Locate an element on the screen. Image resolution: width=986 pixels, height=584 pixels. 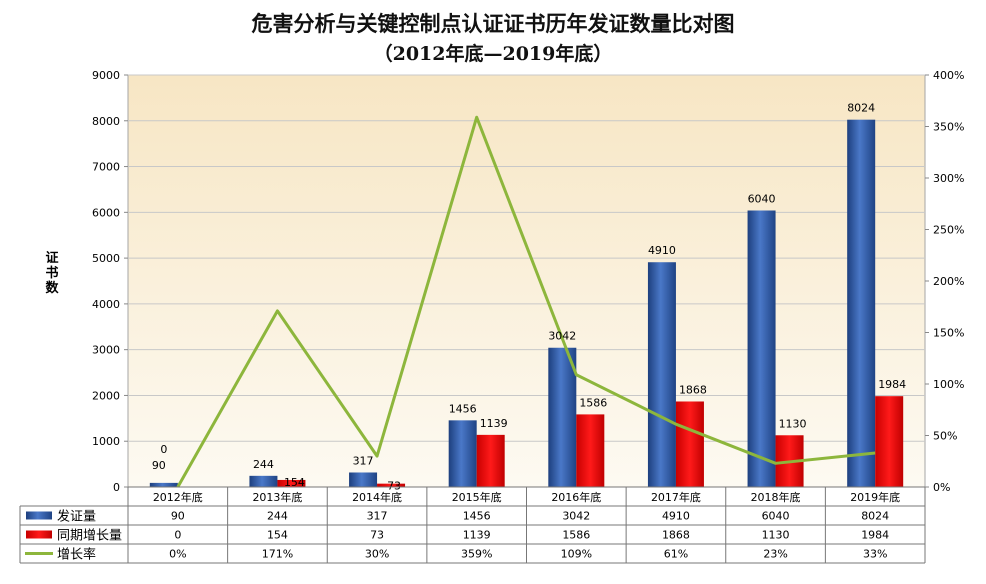
table-cell: 61% is located at coordinates (676, 554).